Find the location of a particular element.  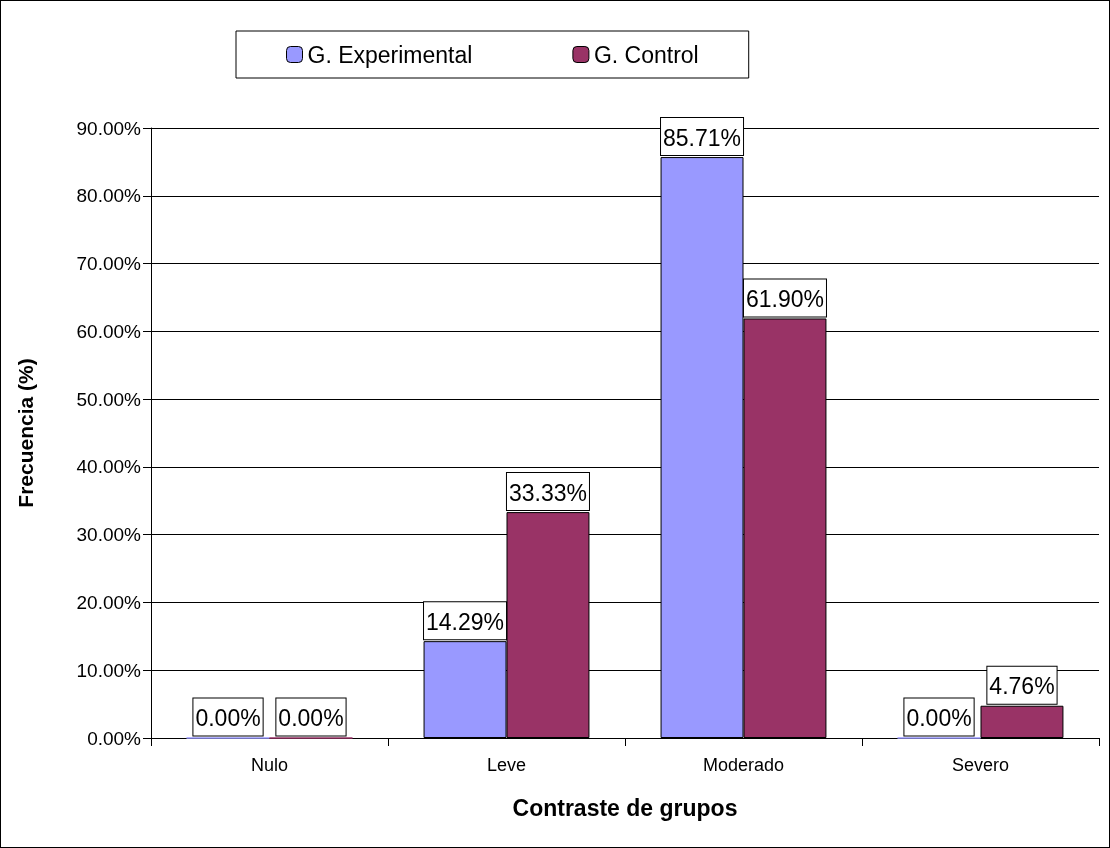

y-tick-label: 30.00% is located at coordinates (109, 535).